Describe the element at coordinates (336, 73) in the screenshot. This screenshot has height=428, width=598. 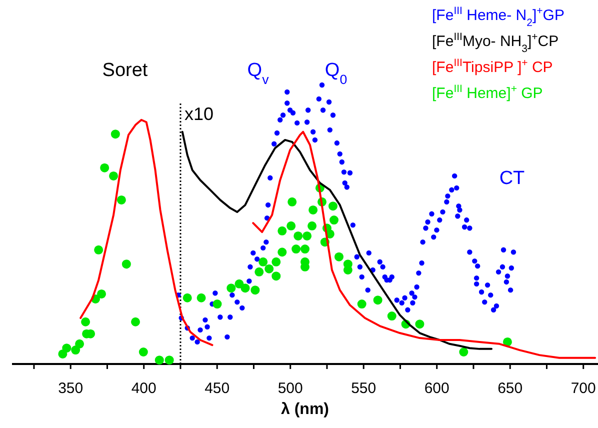
I see `annotation: Q$_{0}$` at that location.